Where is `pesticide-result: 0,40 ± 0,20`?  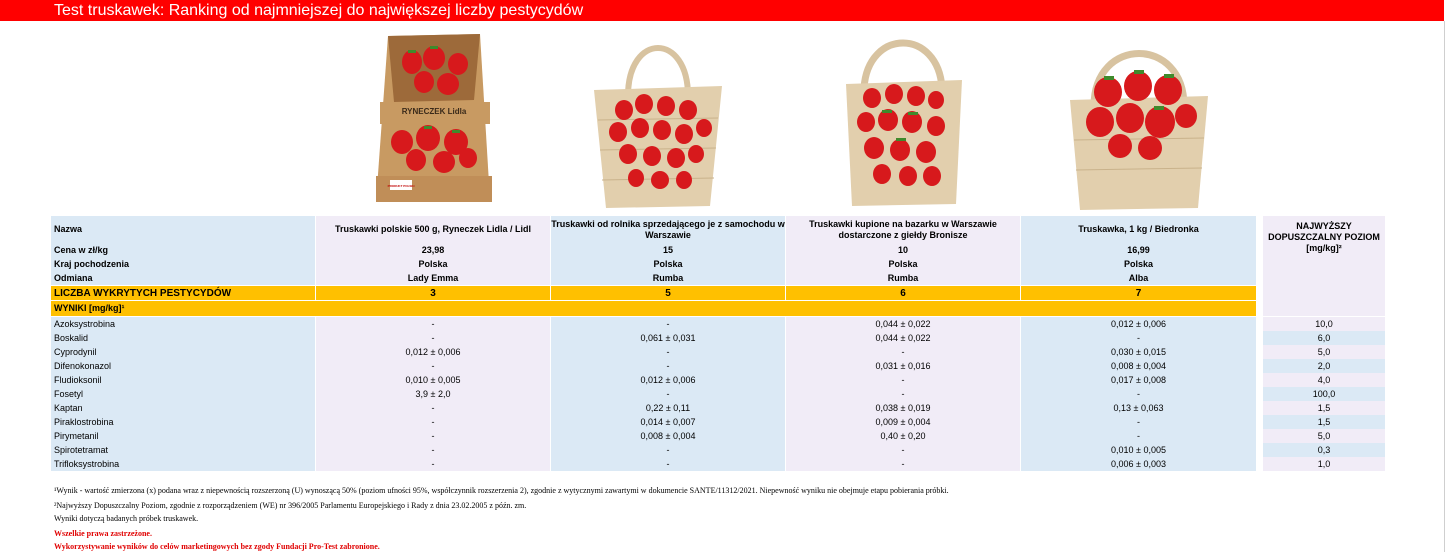 pesticide-result: 0,40 ± 0,20 is located at coordinates (903, 436).